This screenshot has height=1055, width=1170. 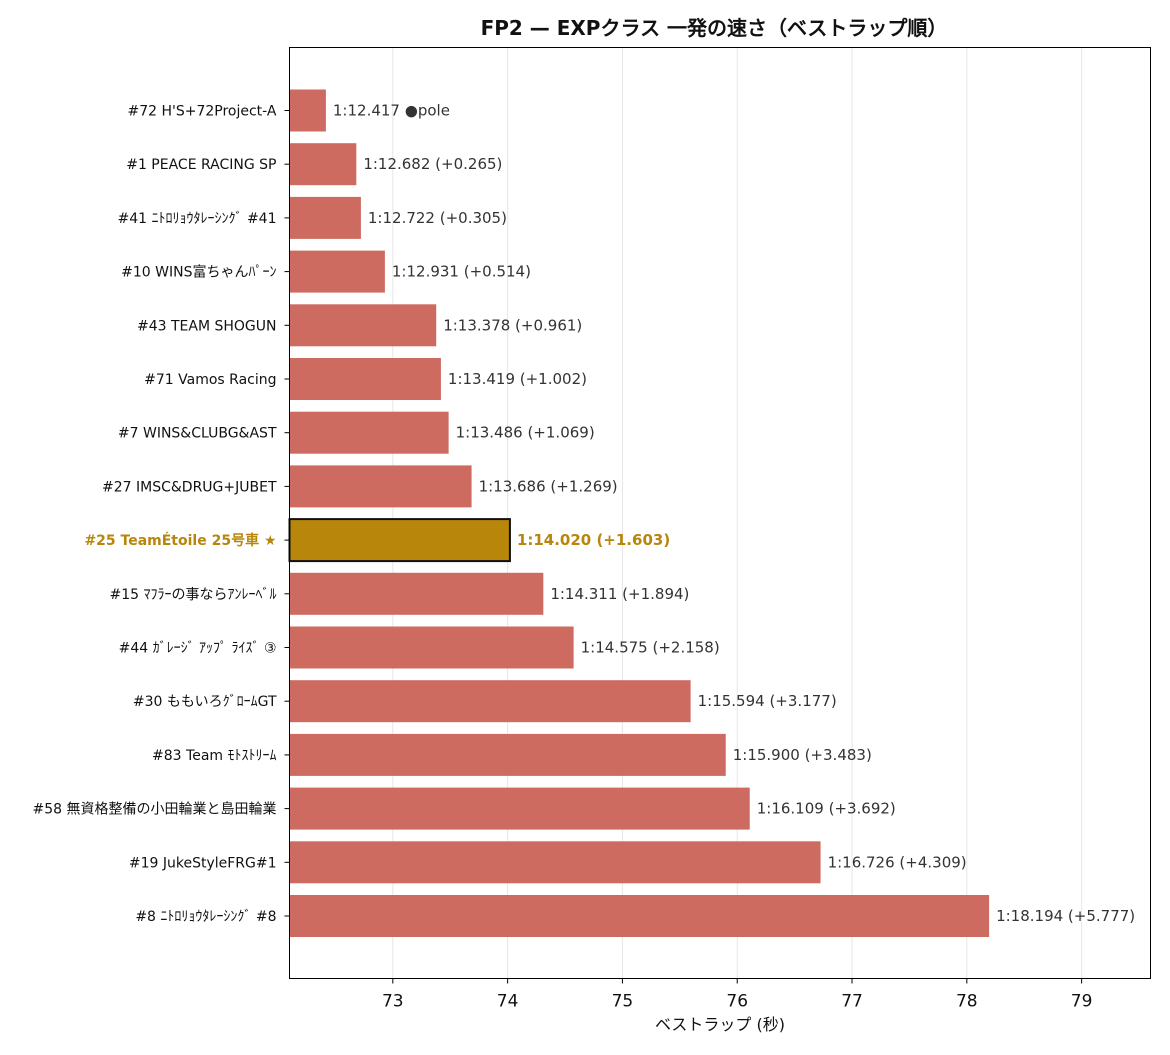 What do you see at coordinates (1065, 916) in the screenshot?
I see `data-label: 1:18.194 (+5.777)` at bounding box center [1065, 916].